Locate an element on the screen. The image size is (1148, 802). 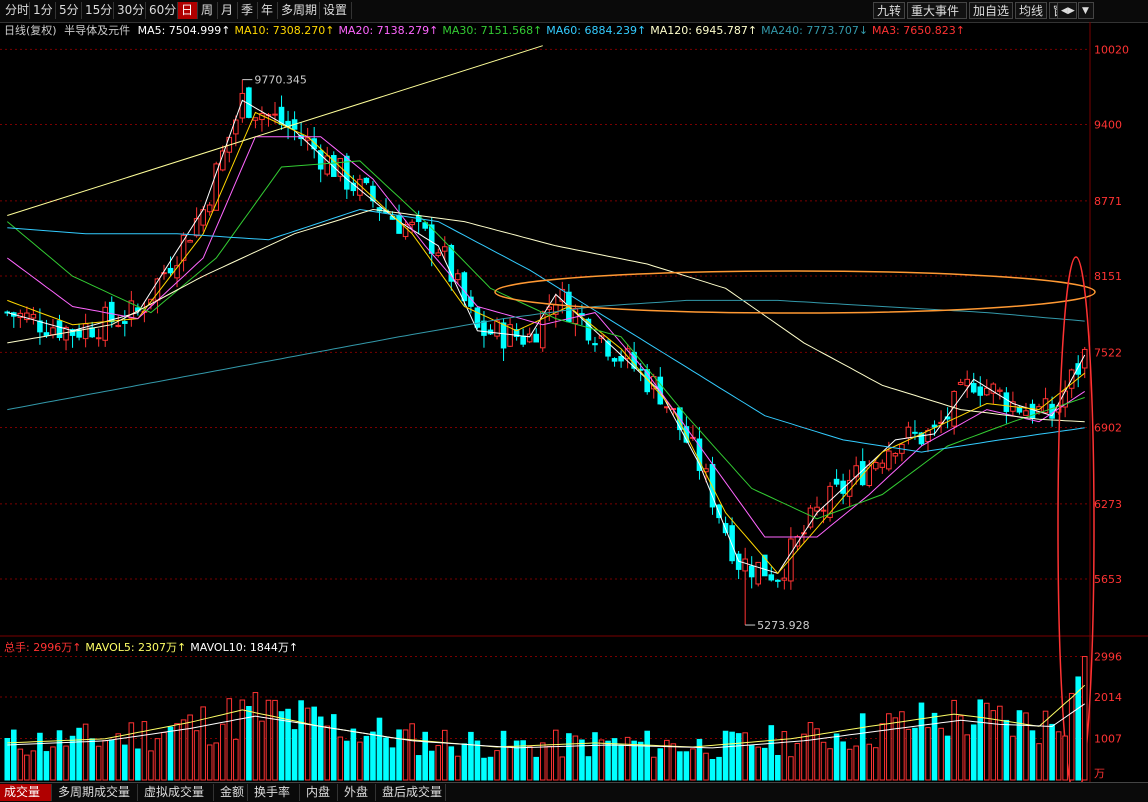
period-tab-5: 60分 is located at coordinates (162, 10).